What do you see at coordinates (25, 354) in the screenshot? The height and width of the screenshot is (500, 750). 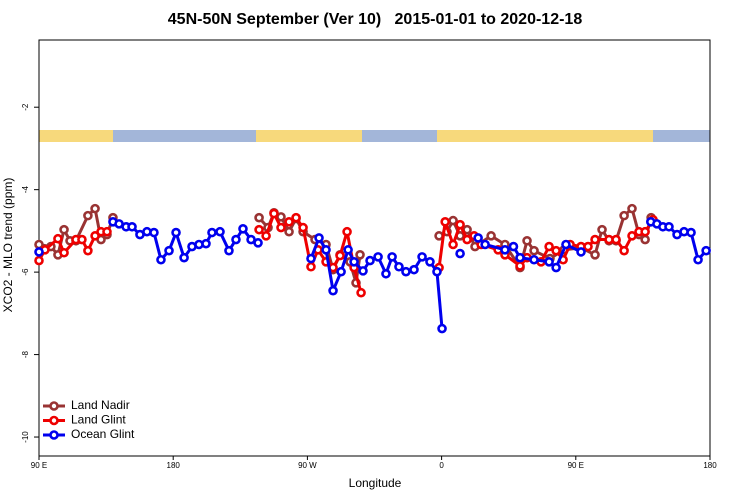 I see `y-tick-label: -8` at bounding box center [25, 354].